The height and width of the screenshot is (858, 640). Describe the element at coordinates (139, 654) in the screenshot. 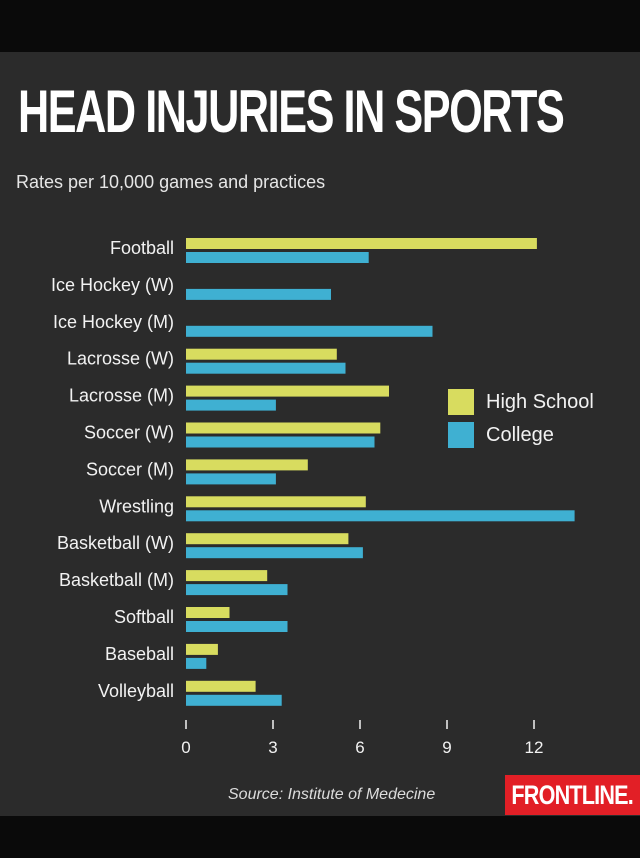

I see `category-label-baseball: Baseball` at that location.